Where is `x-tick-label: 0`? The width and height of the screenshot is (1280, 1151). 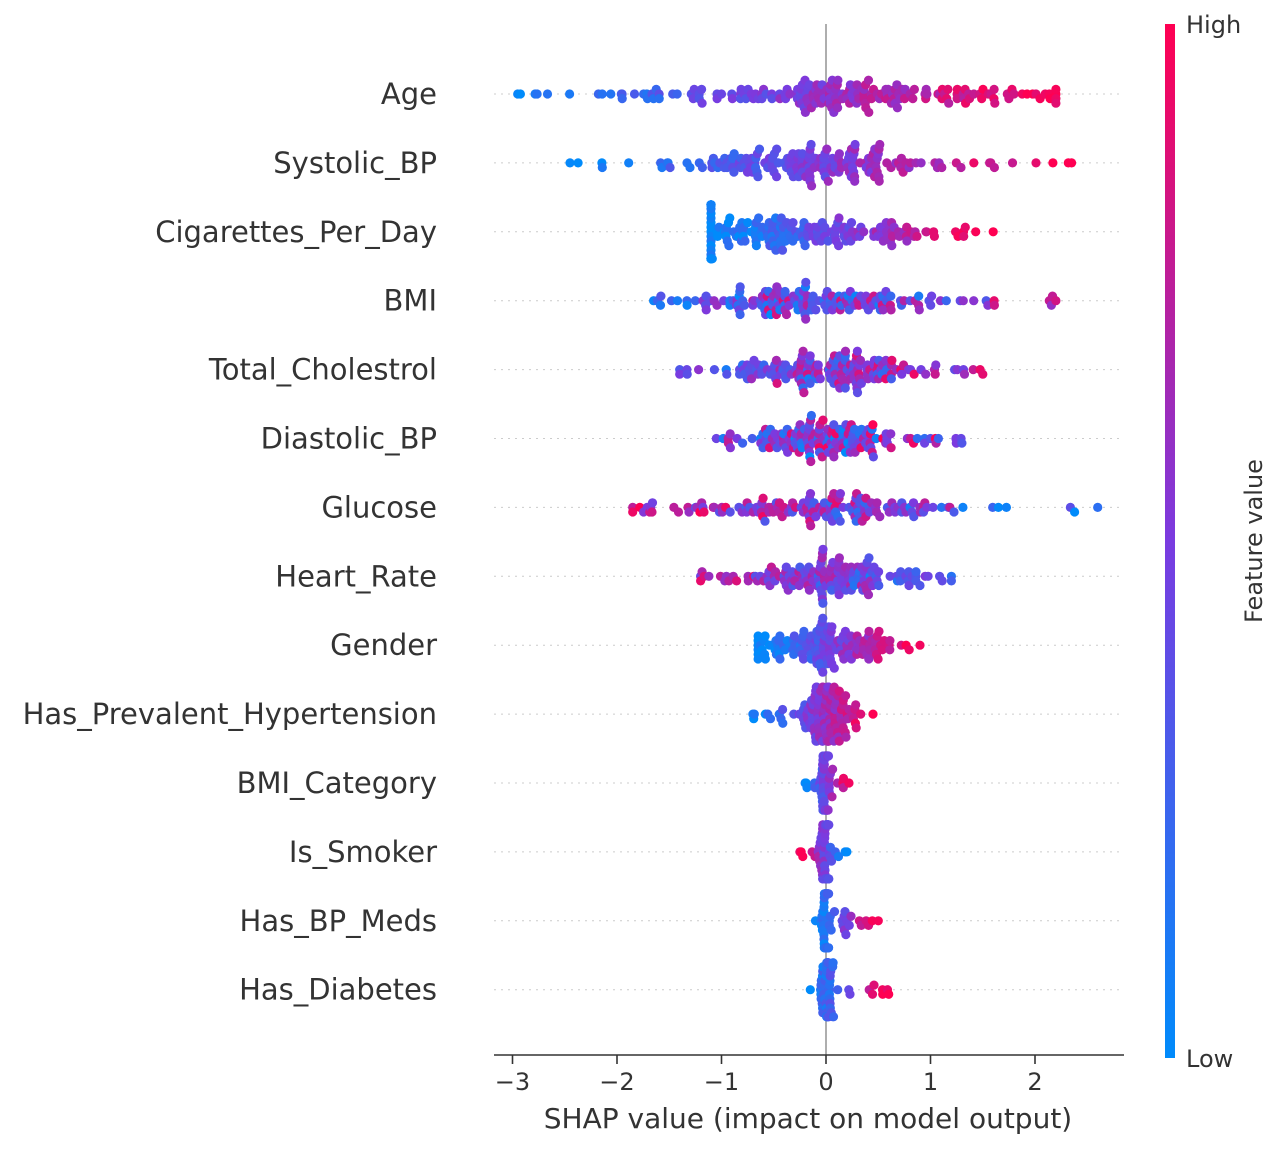
x-tick-label: 0 is located at coordinates (825, 1082).